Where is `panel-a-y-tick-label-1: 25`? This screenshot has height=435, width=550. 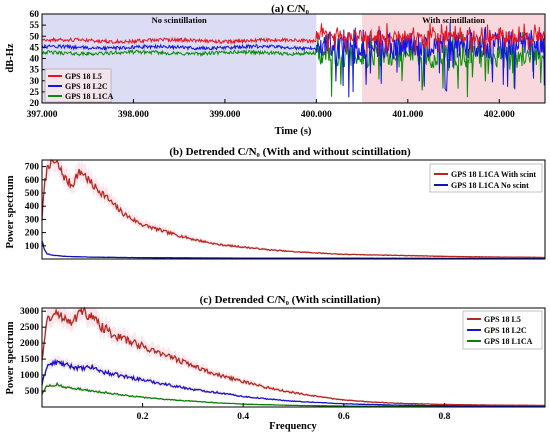 panel-a-y-tick-label-1: 25 is located at coordinates (35, 93).